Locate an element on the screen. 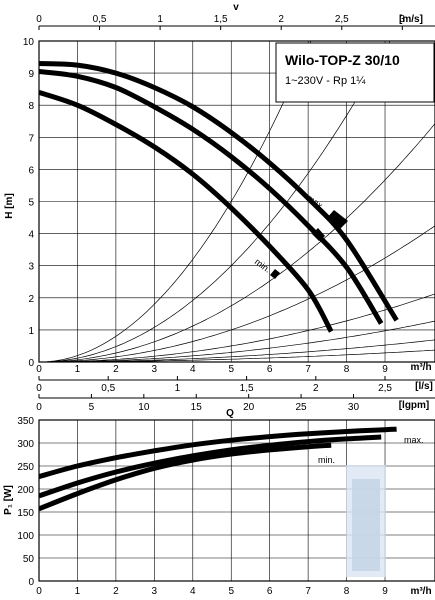 The height and width of the screenshot is (600, 435). power-y-tick-5: 250 is located at coordinates (25, 467).